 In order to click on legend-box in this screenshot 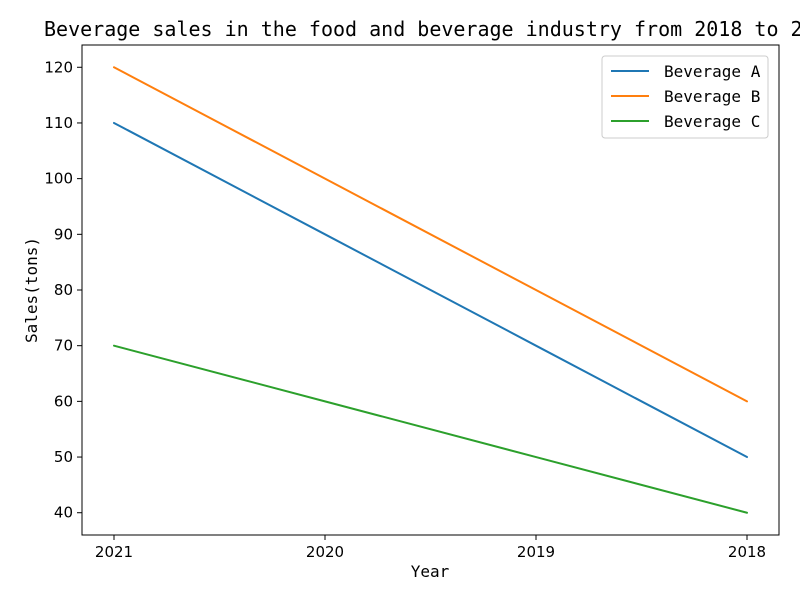, I will do `click(685, 97)`.